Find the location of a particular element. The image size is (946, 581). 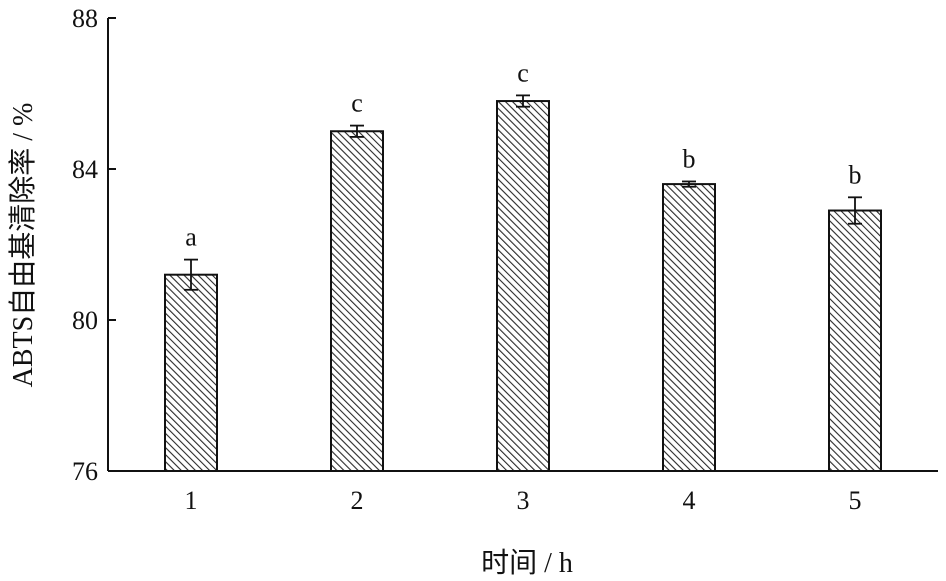

y-tick-label: 84 is located at coordinates (85, 169).